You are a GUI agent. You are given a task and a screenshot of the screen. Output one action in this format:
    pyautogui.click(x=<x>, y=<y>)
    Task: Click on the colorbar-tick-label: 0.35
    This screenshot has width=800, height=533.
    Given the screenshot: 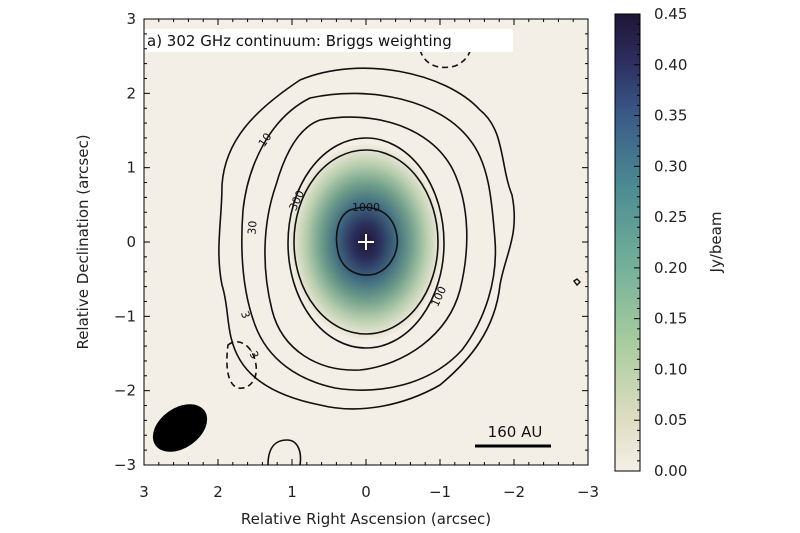 What is the action you would take?
    pyautogui.click(x=670, y=116)
    